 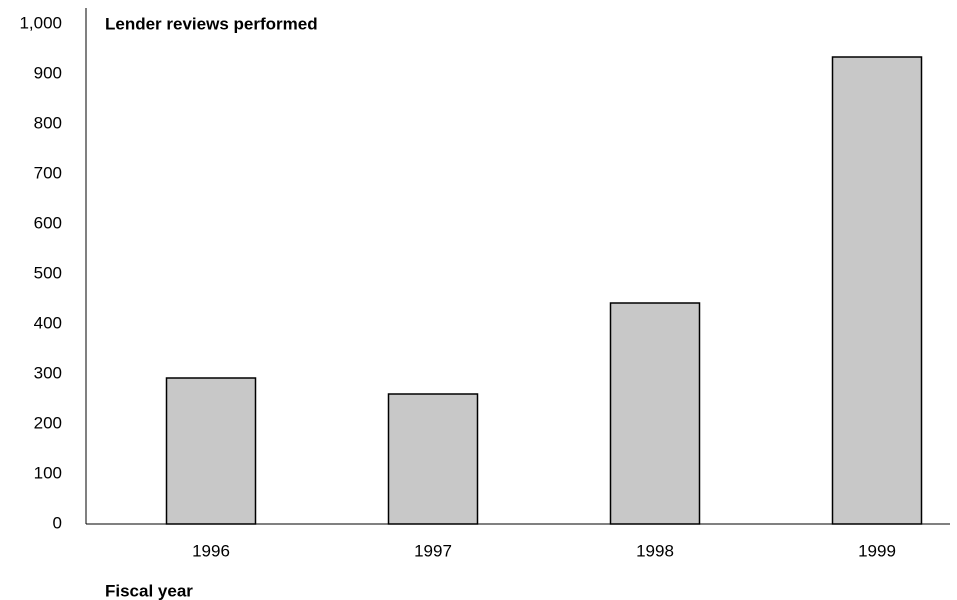 What do you see at coordinates (48, 322) in the screenshot?
I see `y-tick-label: 400` at bounding box center [48, 322].